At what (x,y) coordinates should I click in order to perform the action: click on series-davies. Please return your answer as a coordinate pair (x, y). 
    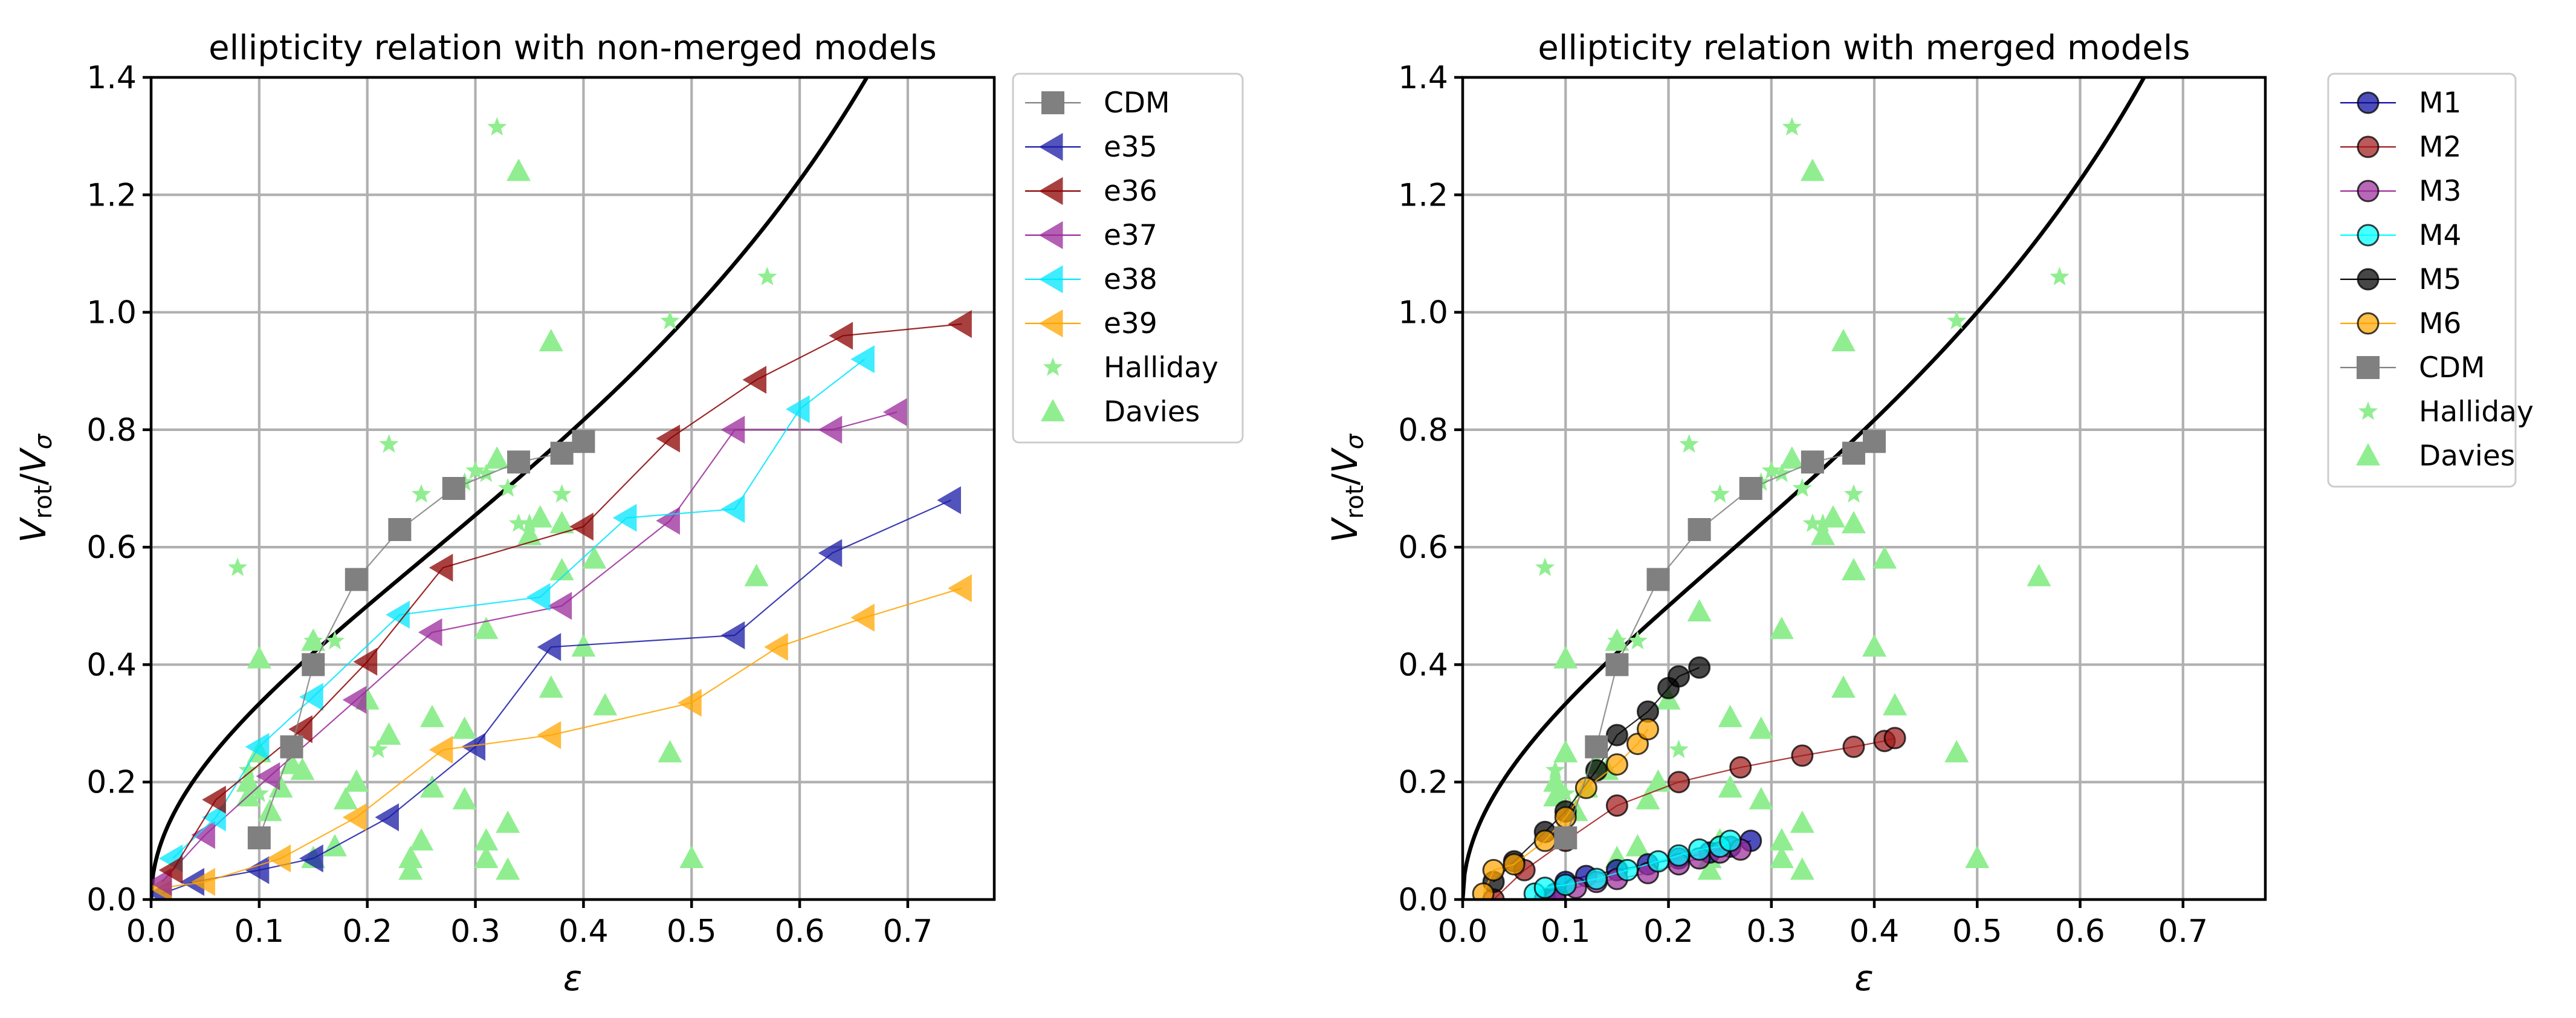
    Looking at the image, I should click on (502, 519).